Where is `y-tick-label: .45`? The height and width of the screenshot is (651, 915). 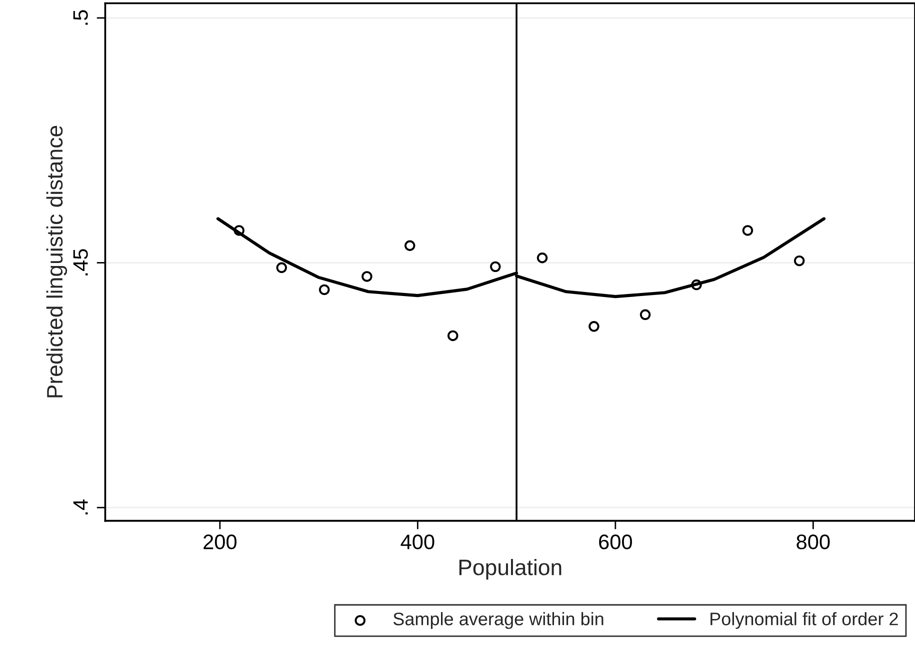 y-tick-label: .45 is located at coordinates (80, 262).